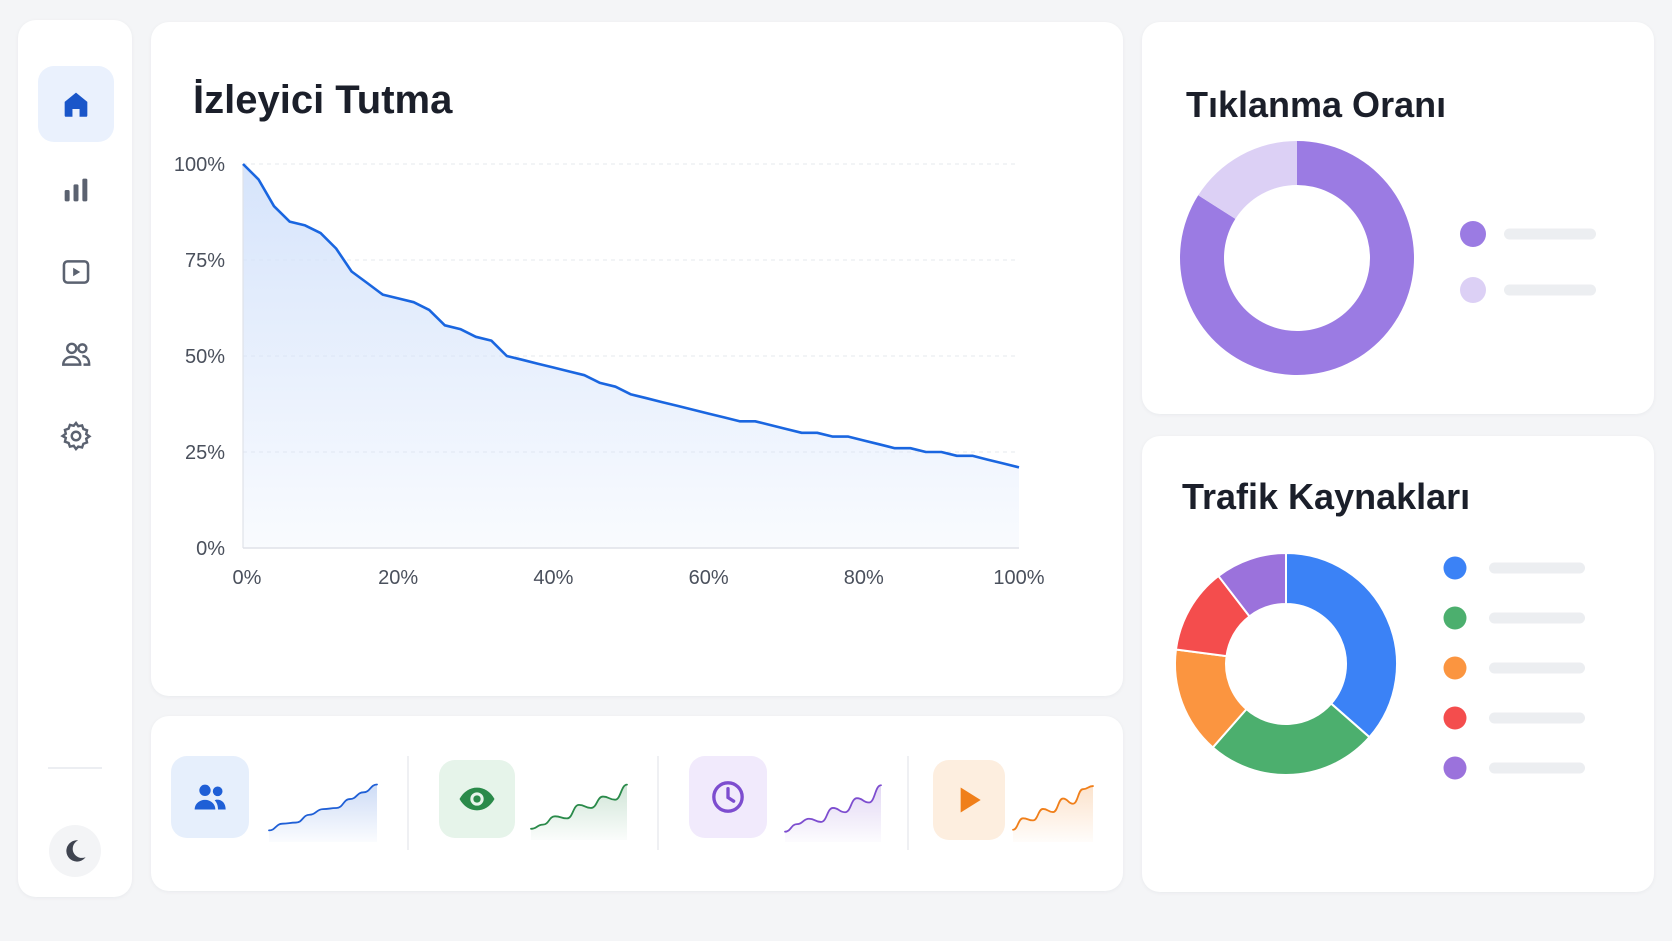 The width and height of the screenshot is (1672, 941). Describe the element at coordinates (709, 578) in the screenshot. I see `x-tick-label: 60%` at that location.